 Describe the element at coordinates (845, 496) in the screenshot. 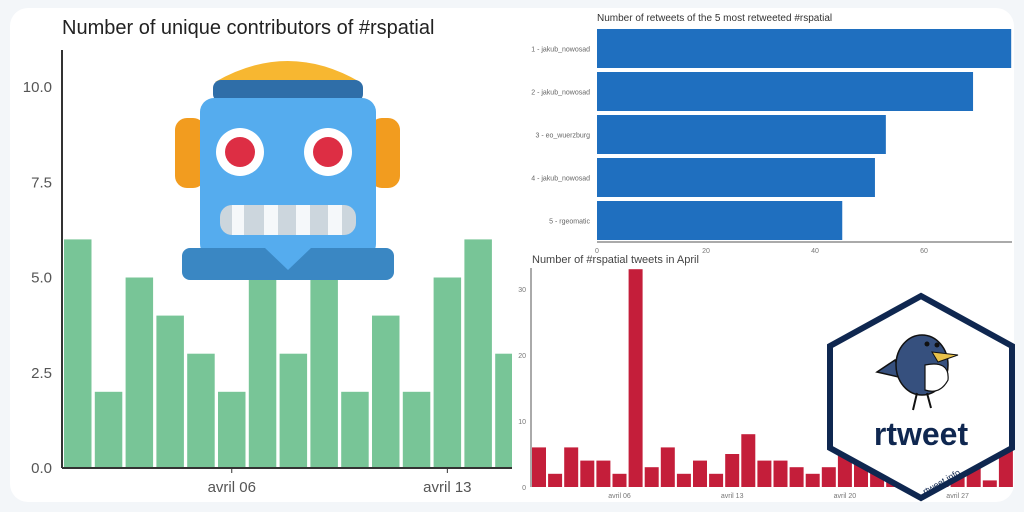

I see `x-tick-label: avril 20` at that location.